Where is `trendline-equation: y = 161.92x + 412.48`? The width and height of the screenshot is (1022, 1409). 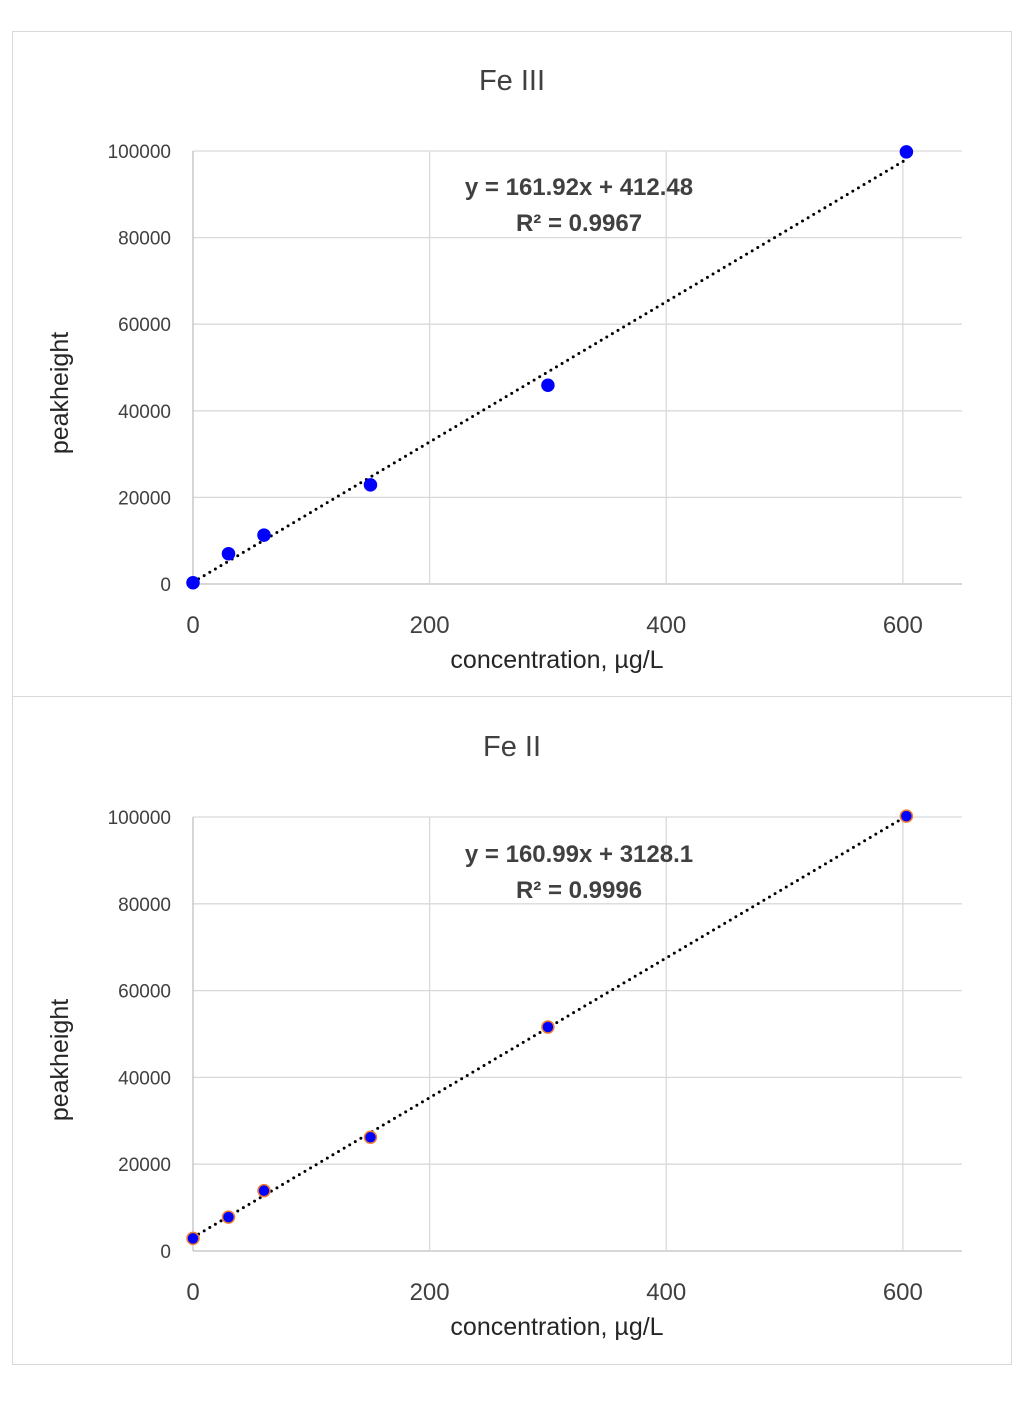
trendline-equation: y = 161.92x + 412.48 is located at coordinates (579, 187).